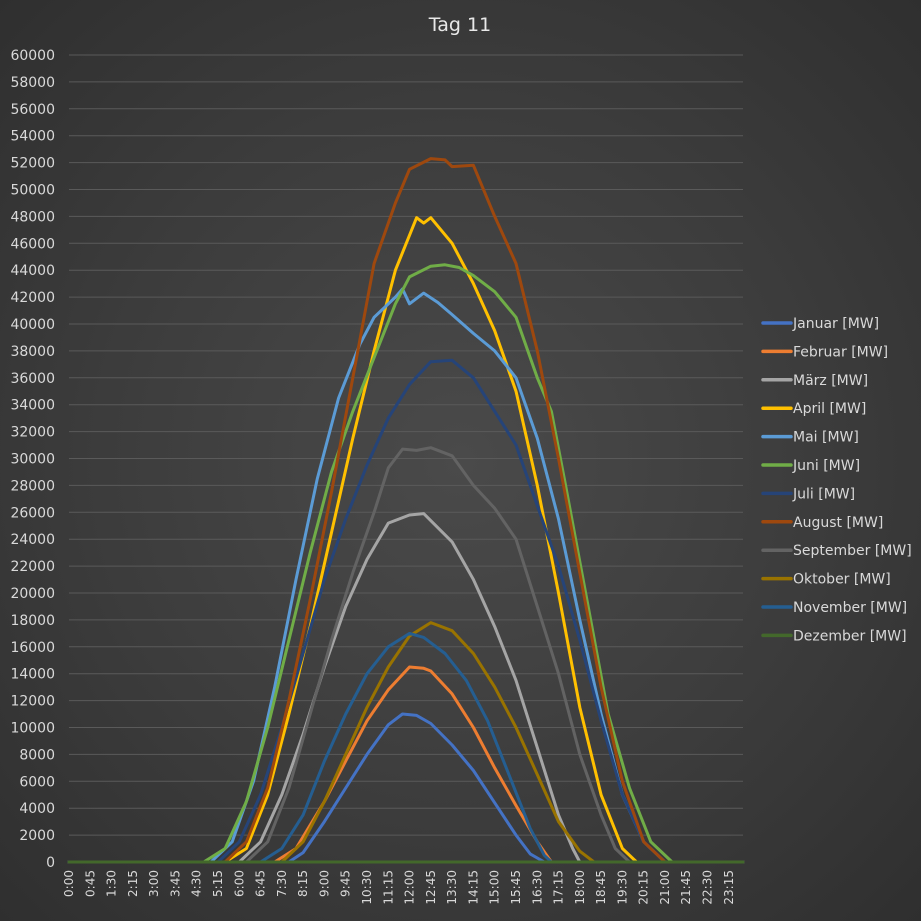  What do you see at coordinates (32, 406) in the screenshot?
I see `y-tick-label: 34000` at bounding box center [32, 406].